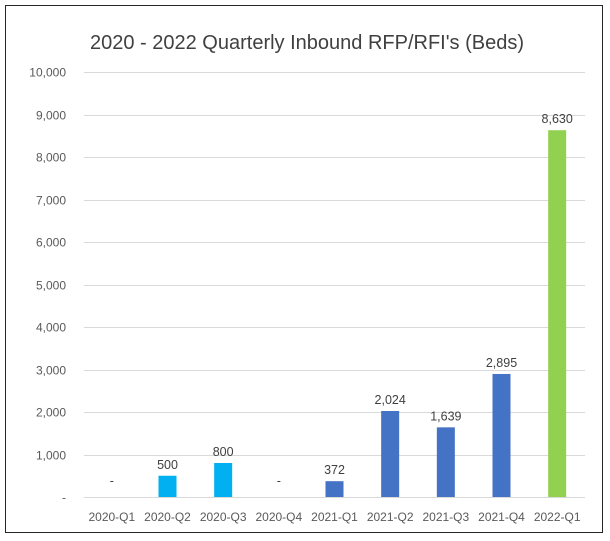  What do you see at coordinates (51, 371) in the screenshot?
I see `y-tick-label: 3,000` at bounding box center [51, 371].